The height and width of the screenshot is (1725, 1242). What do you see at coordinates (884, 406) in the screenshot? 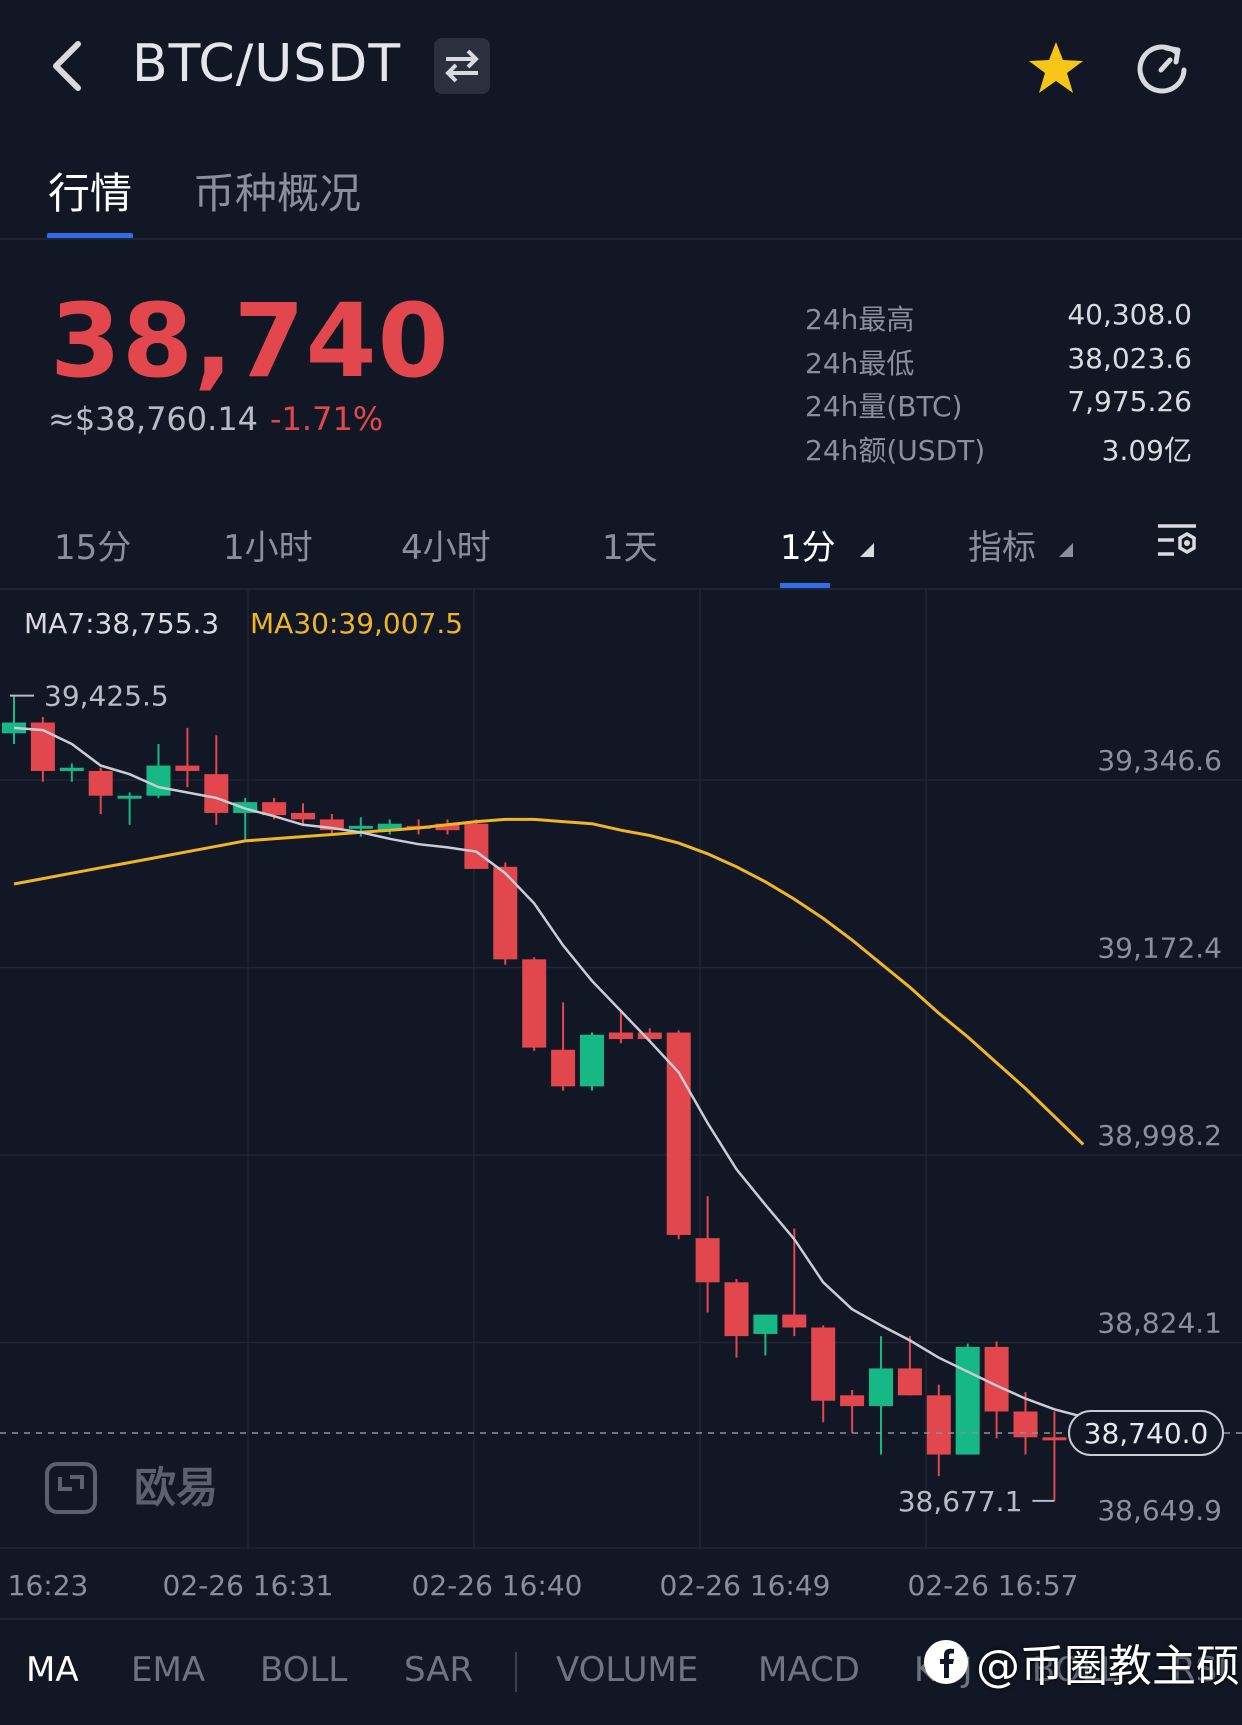
I see `stat-volume-label: 24h量(BTC)` at bounding box center [884, 406].